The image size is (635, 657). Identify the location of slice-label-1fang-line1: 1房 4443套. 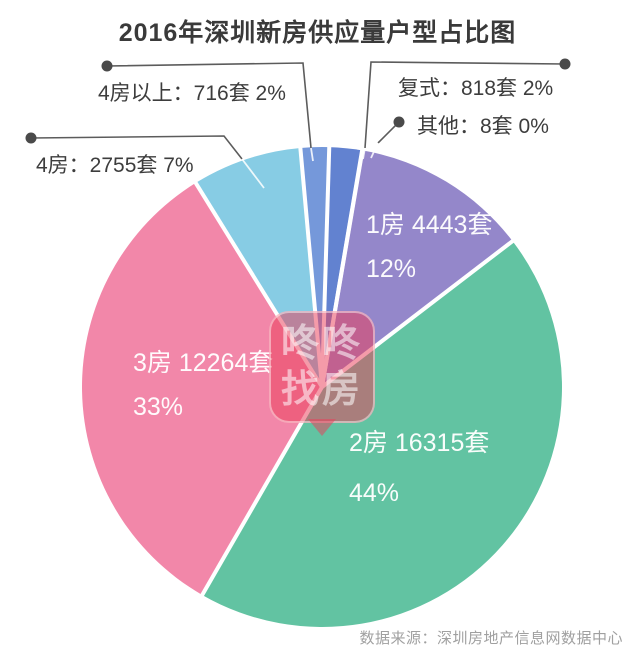
(429, 225).